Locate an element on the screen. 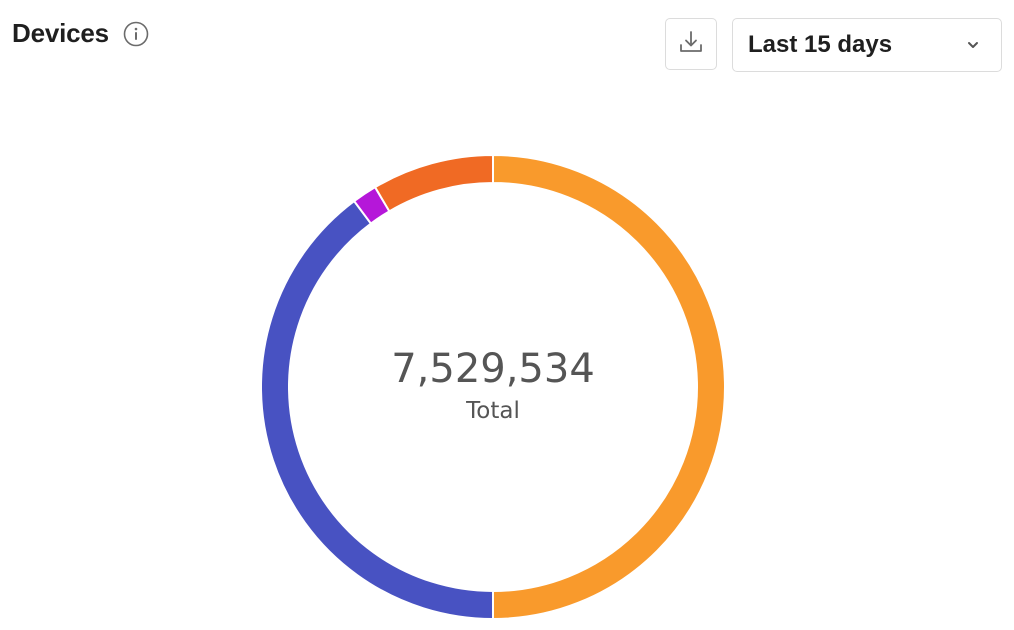  chevron-down-icon is located at coordinates (973, 45).